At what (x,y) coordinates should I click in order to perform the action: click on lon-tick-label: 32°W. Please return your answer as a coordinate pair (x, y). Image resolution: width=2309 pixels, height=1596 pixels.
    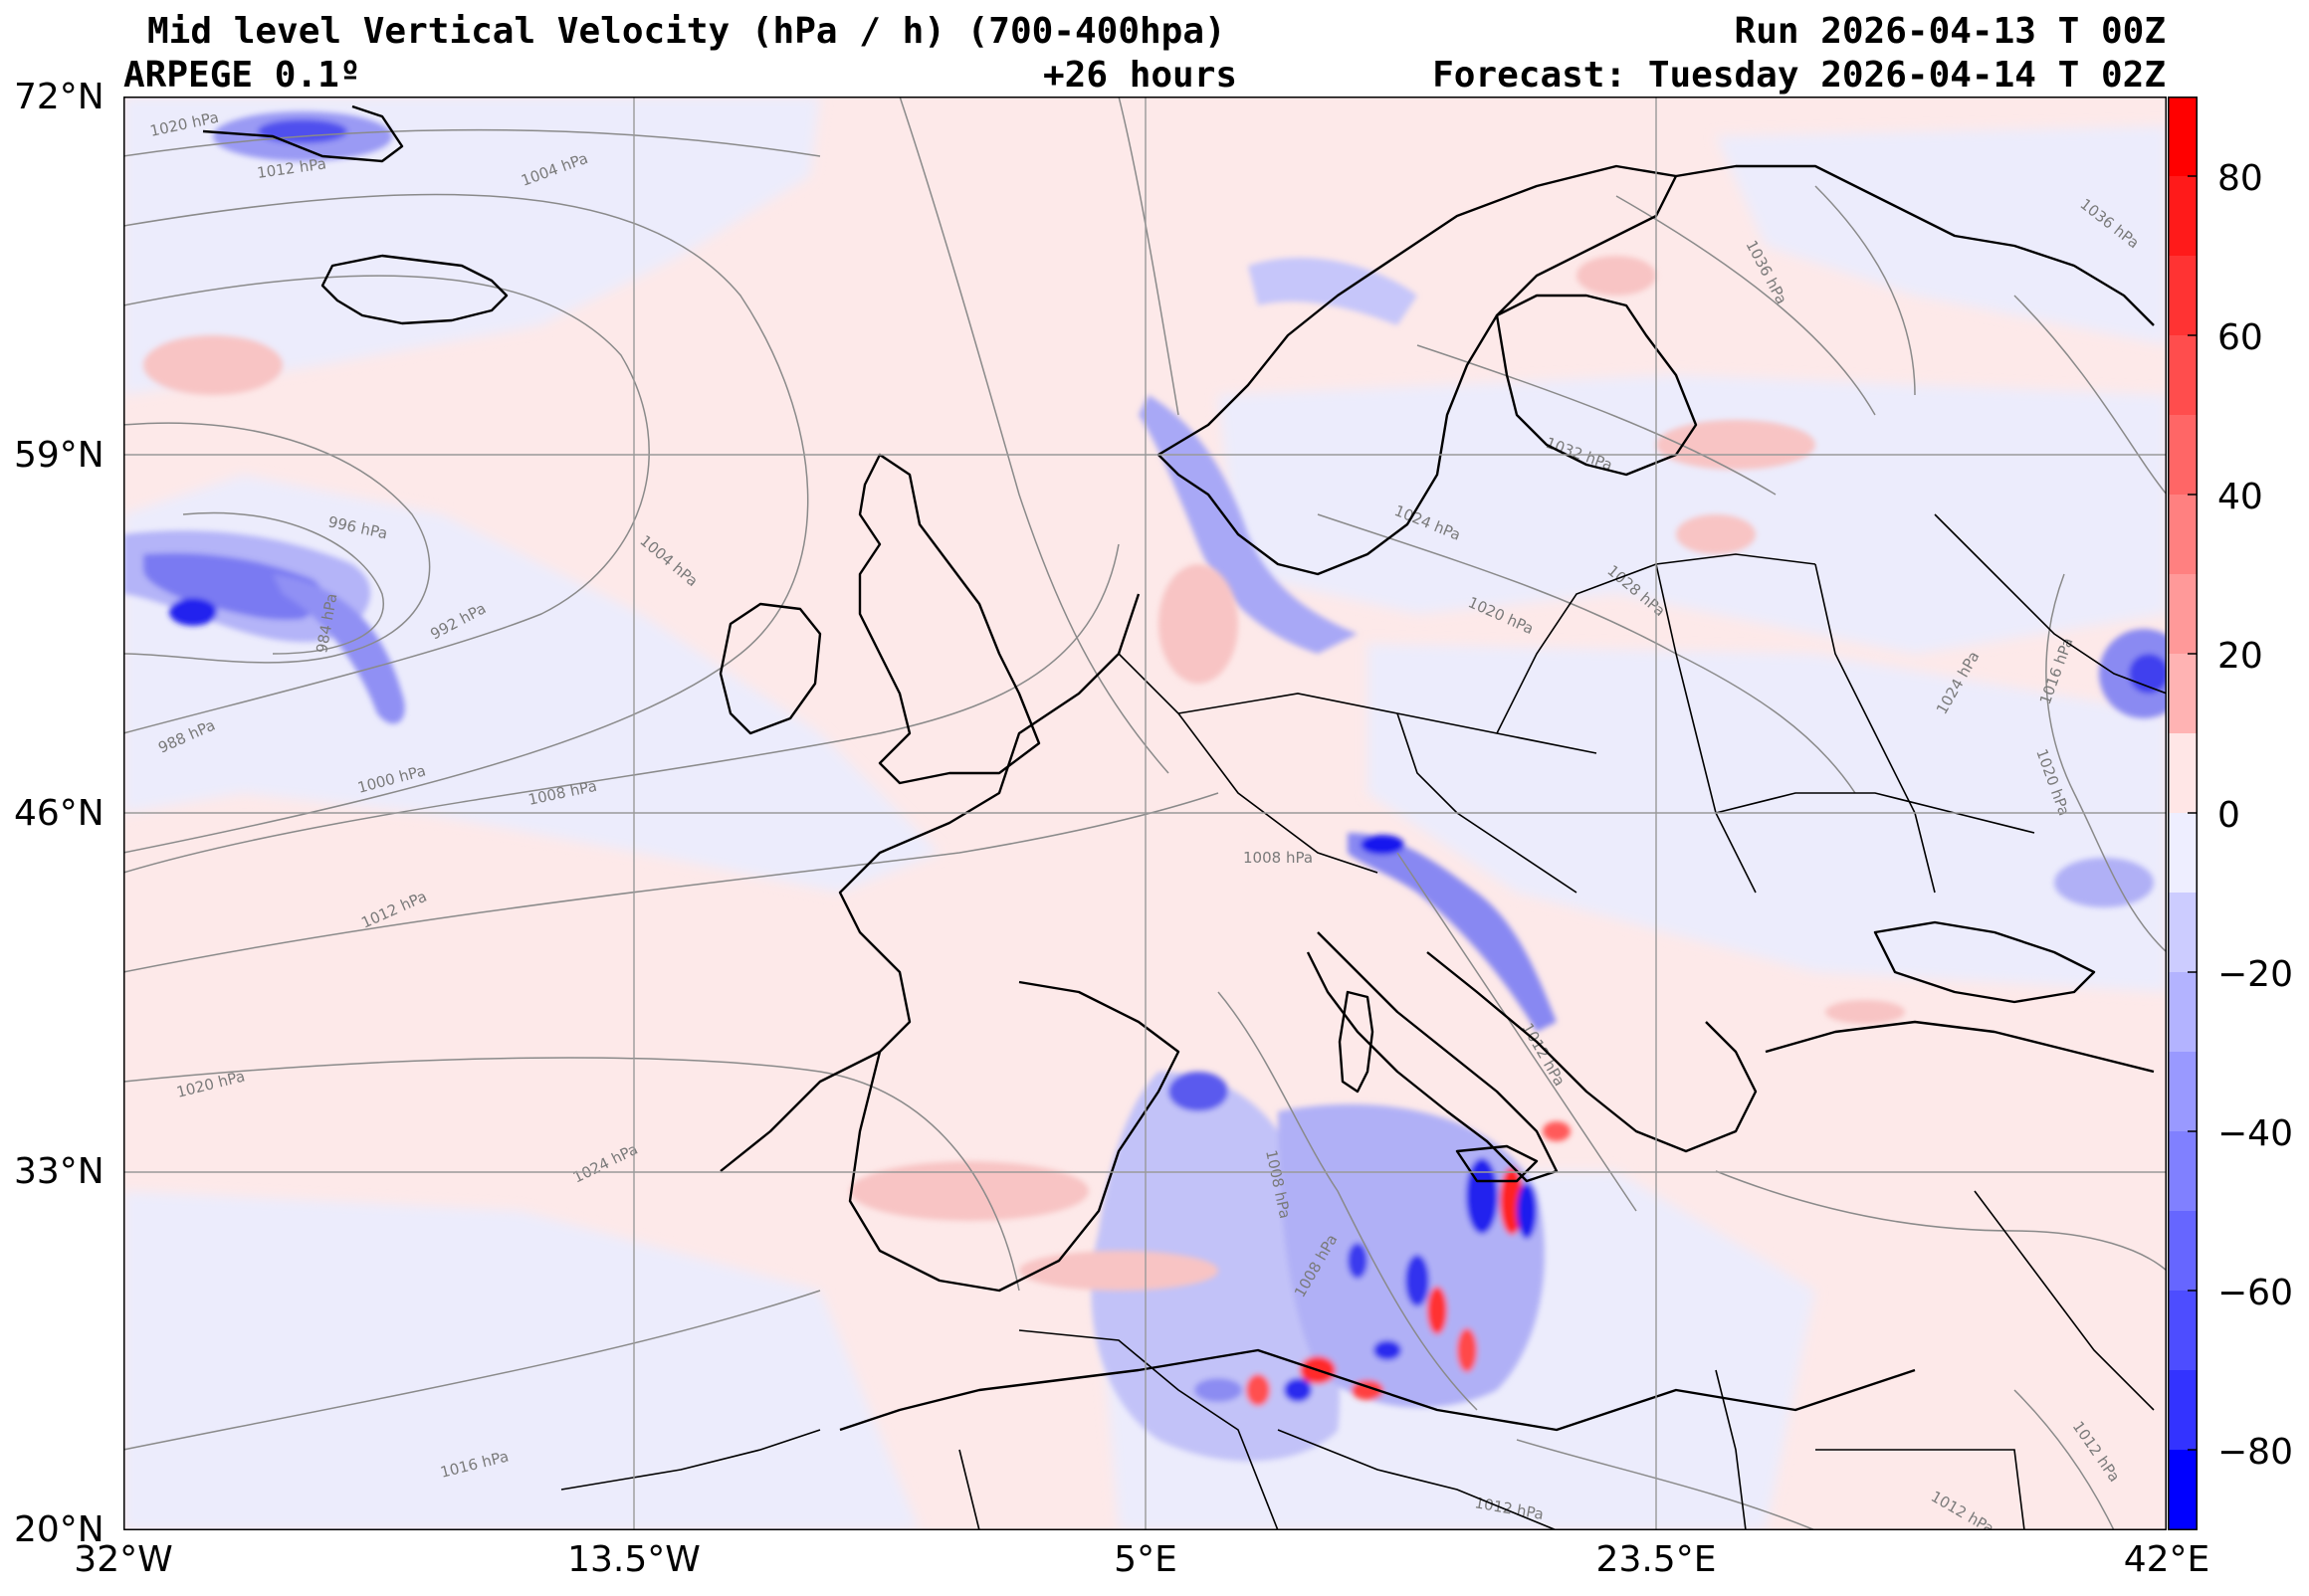
    Looking at the image, I should click on (124, 1560).